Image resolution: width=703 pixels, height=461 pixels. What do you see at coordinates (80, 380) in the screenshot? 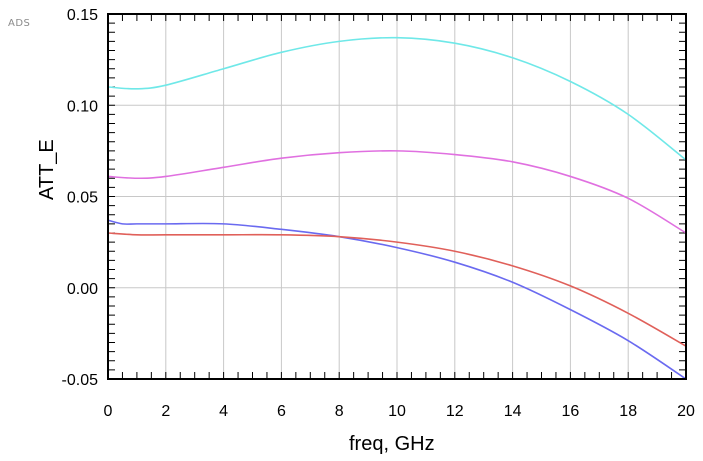
I see `y-tick-label: -0.05` at bounding box center [80, 380].